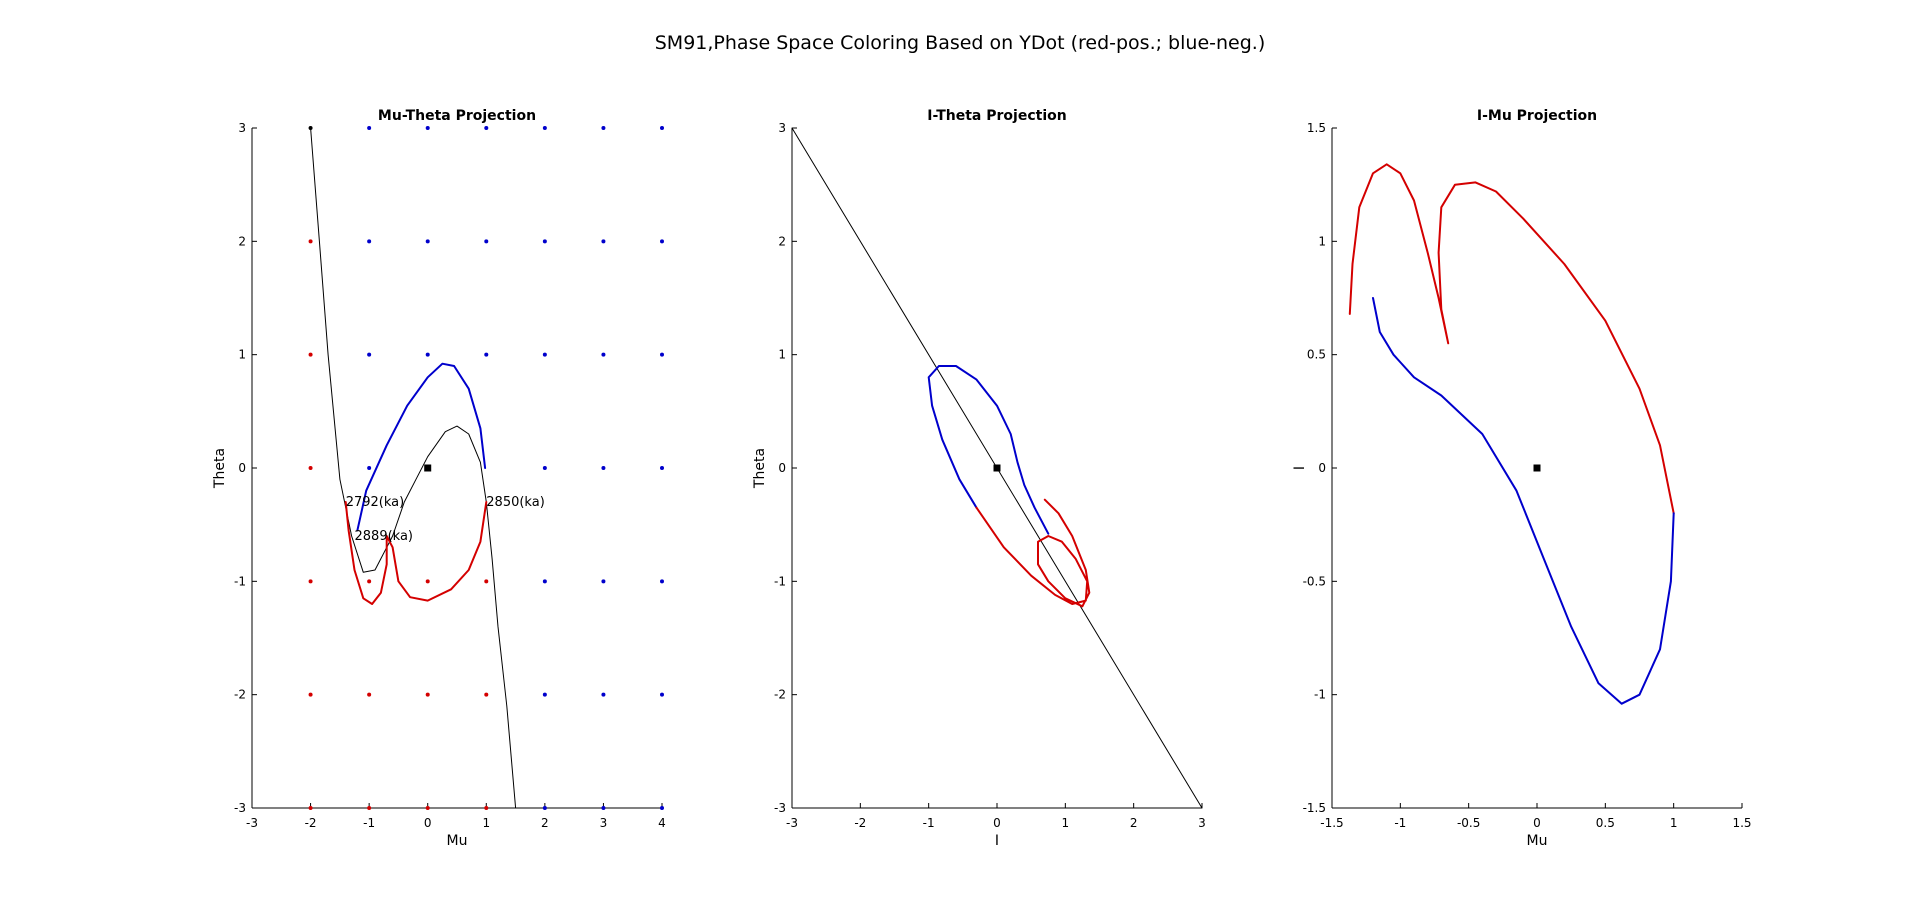 This screenshot has width=1920, height=900. I want to click on y-tick-label: 1, so click(1322, 241).